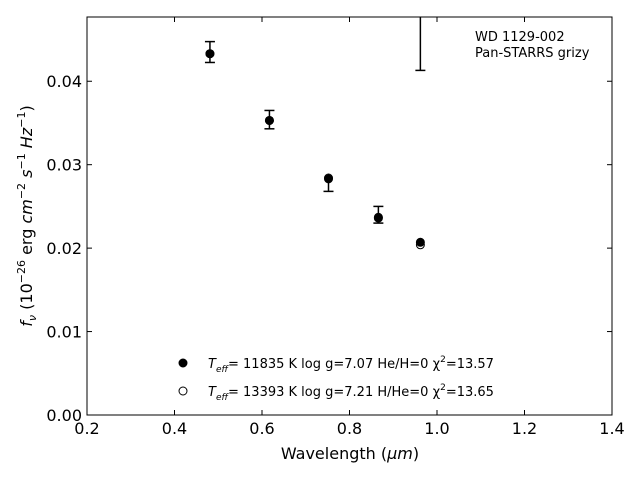  What do you see at coordinates (64, 248) in the screenshot?
I see `y-tick-label: 0.02` at bounding box center [64, 248].